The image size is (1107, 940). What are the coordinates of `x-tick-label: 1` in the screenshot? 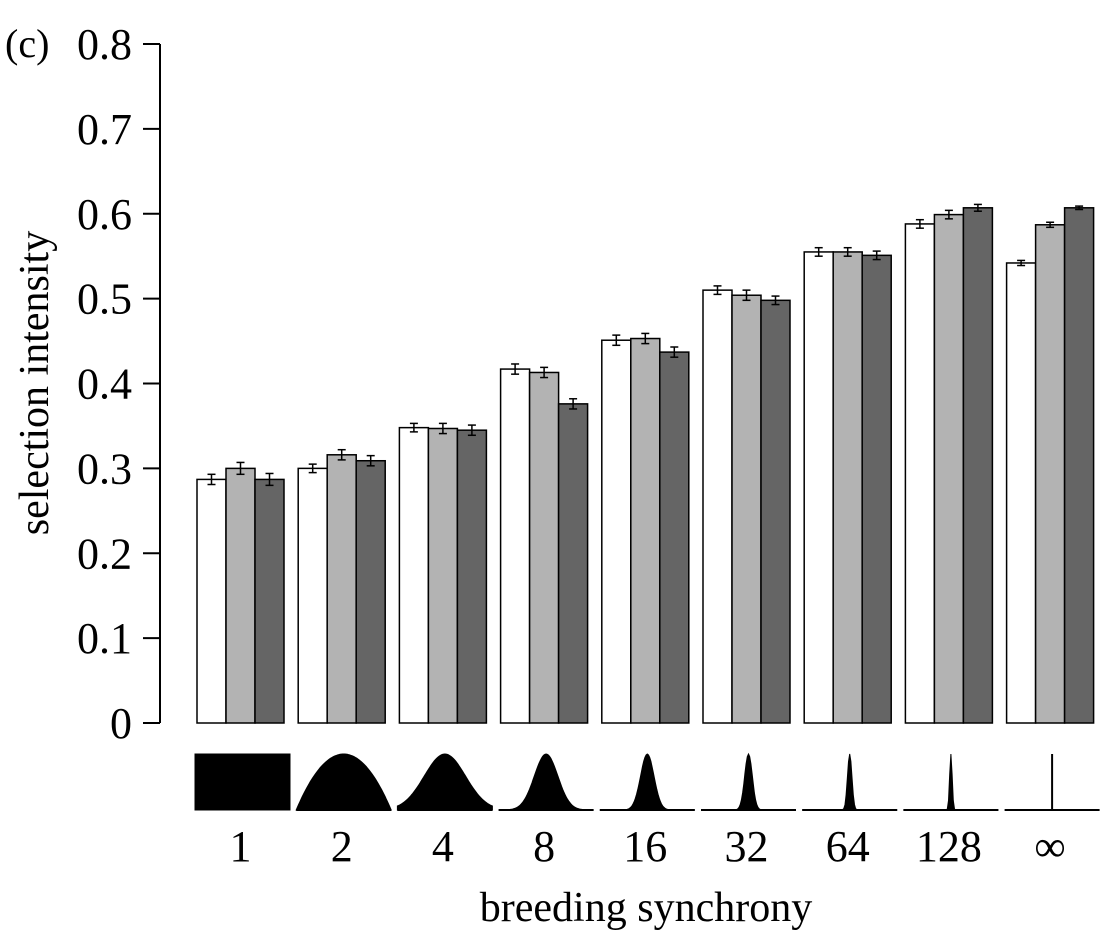 It's located at (241, 846).